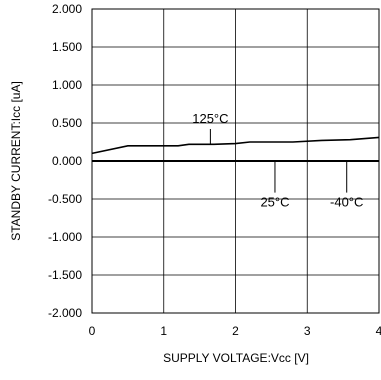 The width and height of the screenshot is (381, 380). I want to click on y-tick-label: 1.000, so click(67, 85).